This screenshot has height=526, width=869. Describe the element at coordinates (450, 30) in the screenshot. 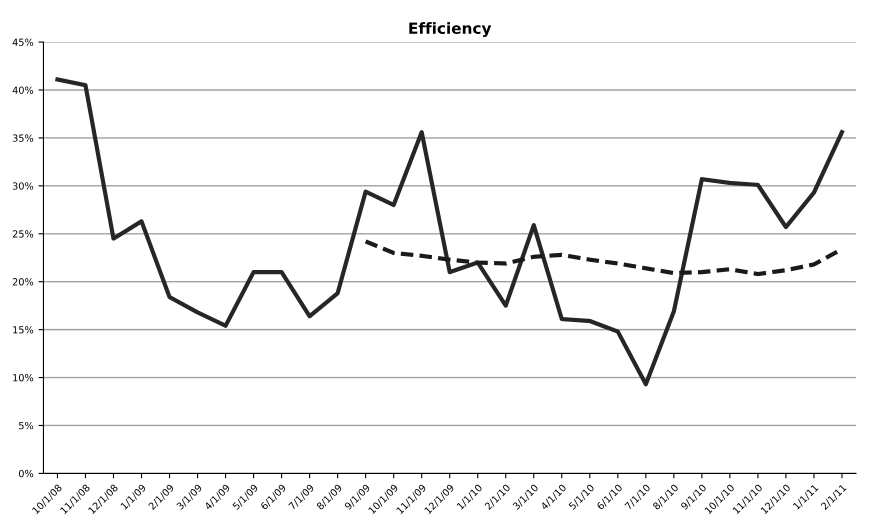

I see `chart-title: Efficiency` at that location.